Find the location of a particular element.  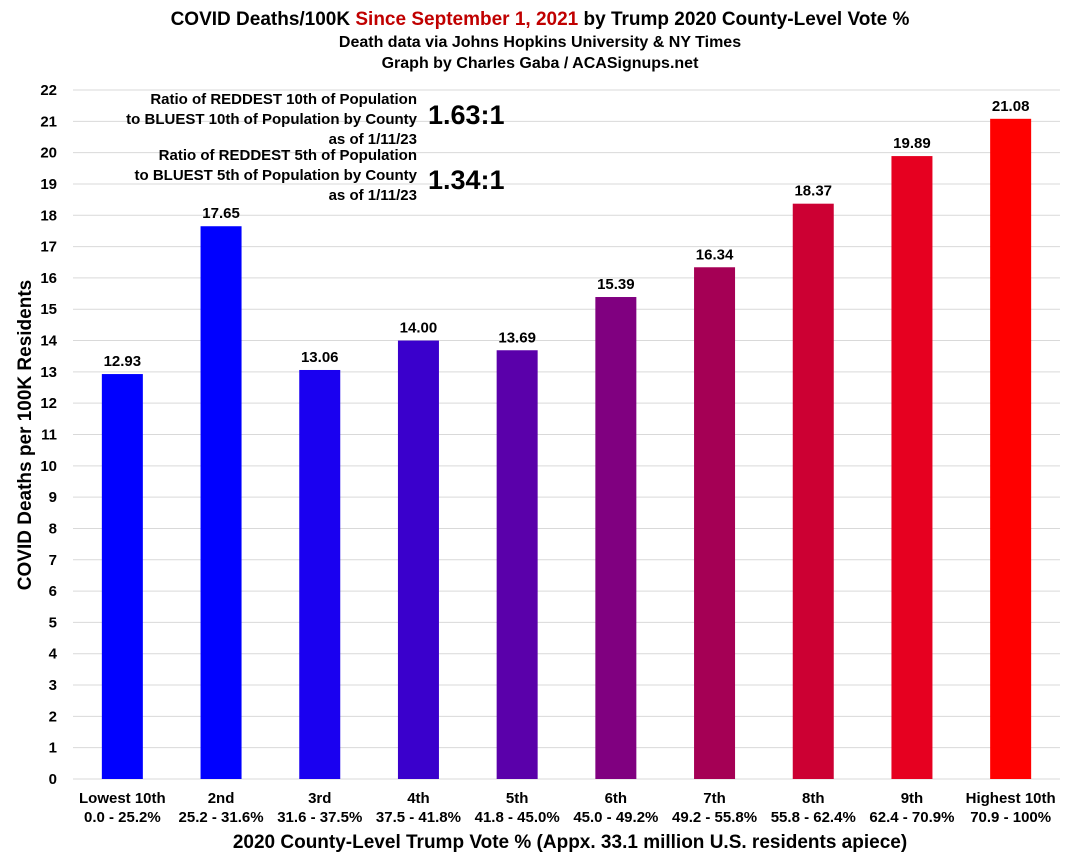

category-range-label: 31.6 - 37.5% is located at coordinates (319, 817).